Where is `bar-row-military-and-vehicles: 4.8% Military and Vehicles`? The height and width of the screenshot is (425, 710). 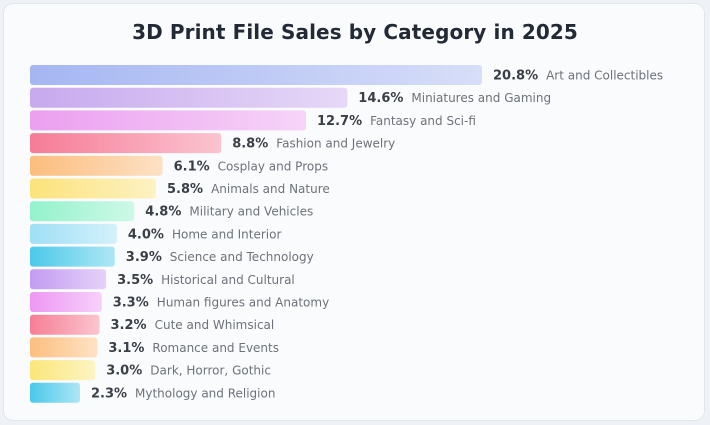
bar-row-military-and-vehicles: 4.8% Military and Vehicles is located at coordinates (171, 211).